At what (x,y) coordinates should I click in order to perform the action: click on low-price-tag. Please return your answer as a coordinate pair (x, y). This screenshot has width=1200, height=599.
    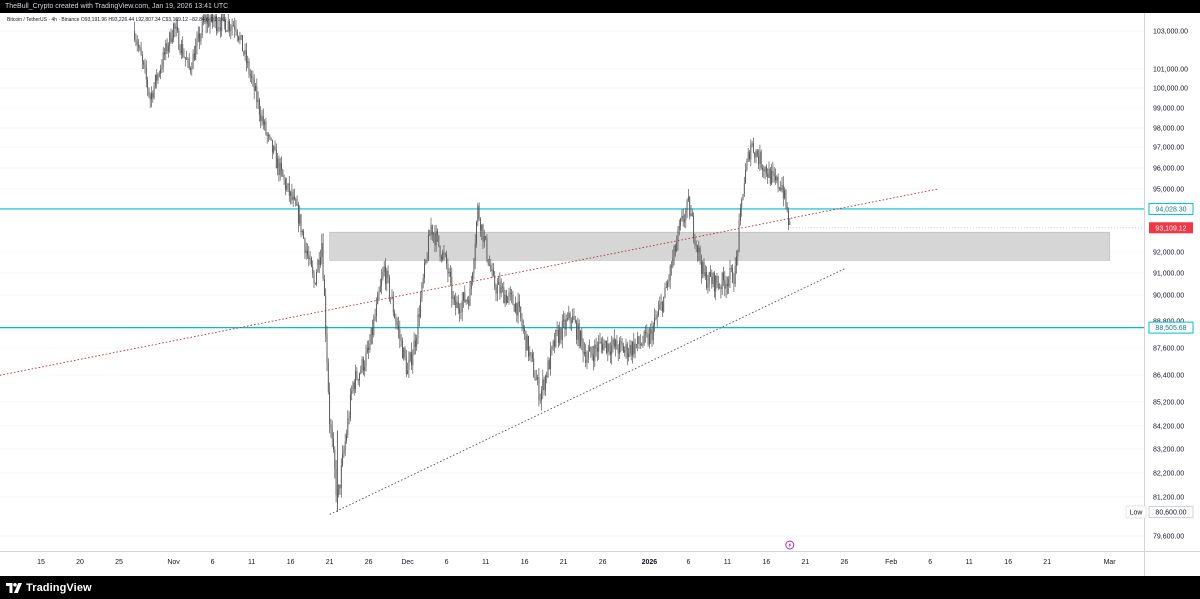
    Looking at the image, I should click on (1171, 512).